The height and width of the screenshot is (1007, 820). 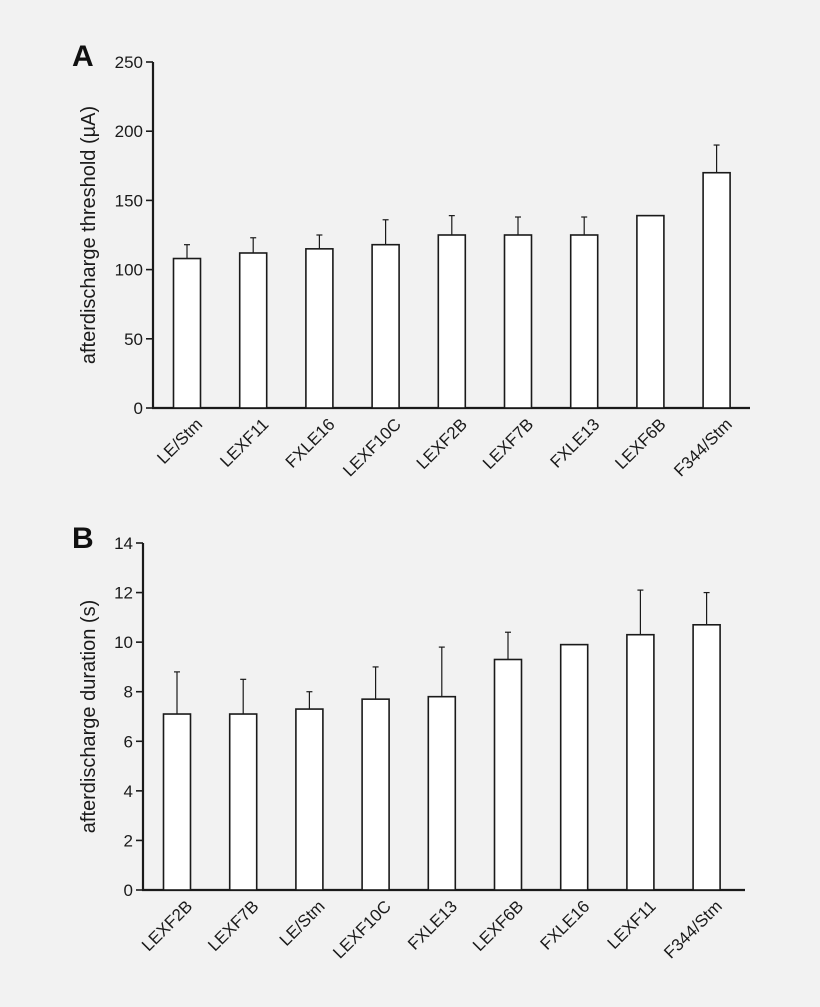 I want to click on x-tick-label-a-7: LEXF6B, so click(x=640, y=444).